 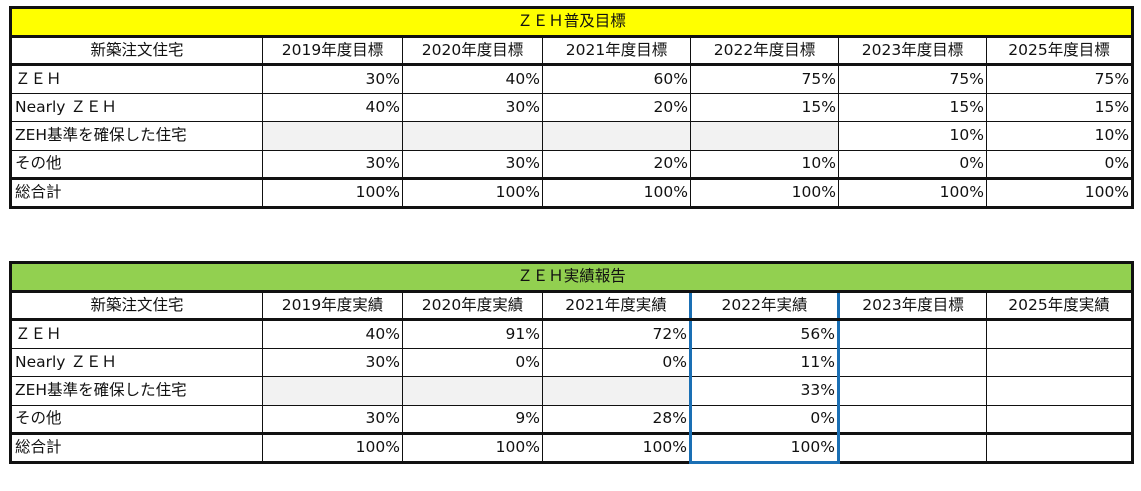 I want to click on highlighted-cell: 100%, so click(x=764, y=448).